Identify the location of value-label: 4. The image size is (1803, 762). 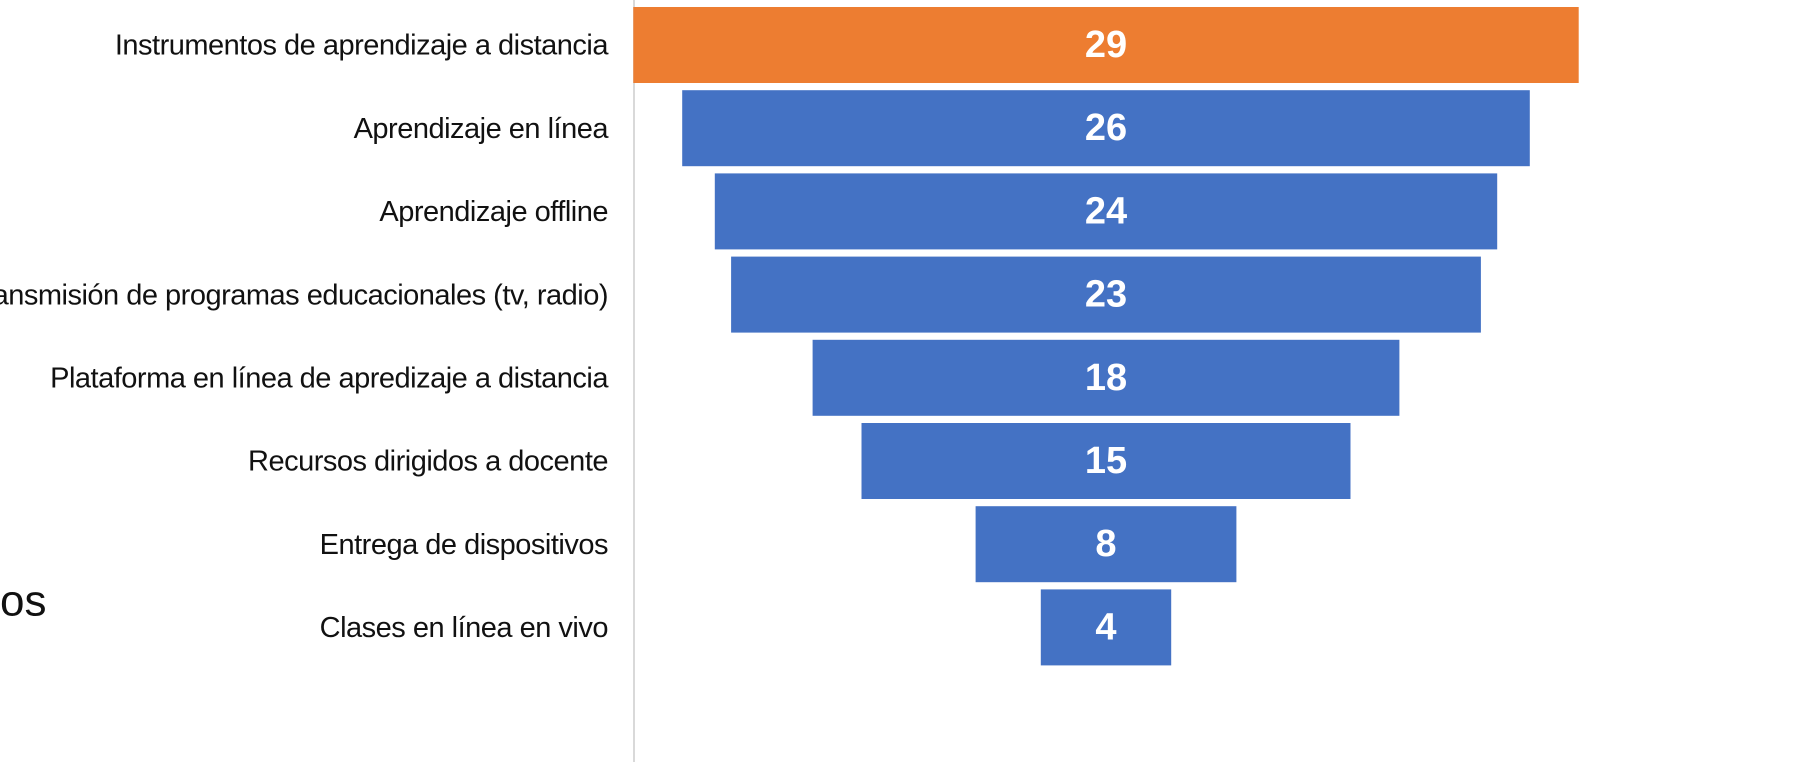
(1105, 627).